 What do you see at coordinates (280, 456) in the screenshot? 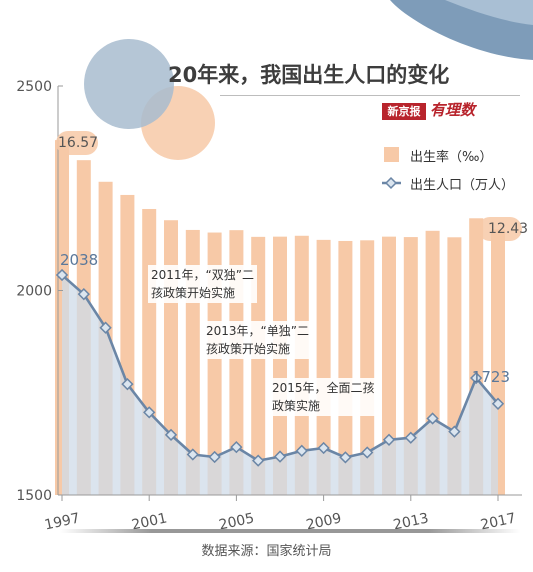
I see `births-point-2007` at bounding box center [280, 456].